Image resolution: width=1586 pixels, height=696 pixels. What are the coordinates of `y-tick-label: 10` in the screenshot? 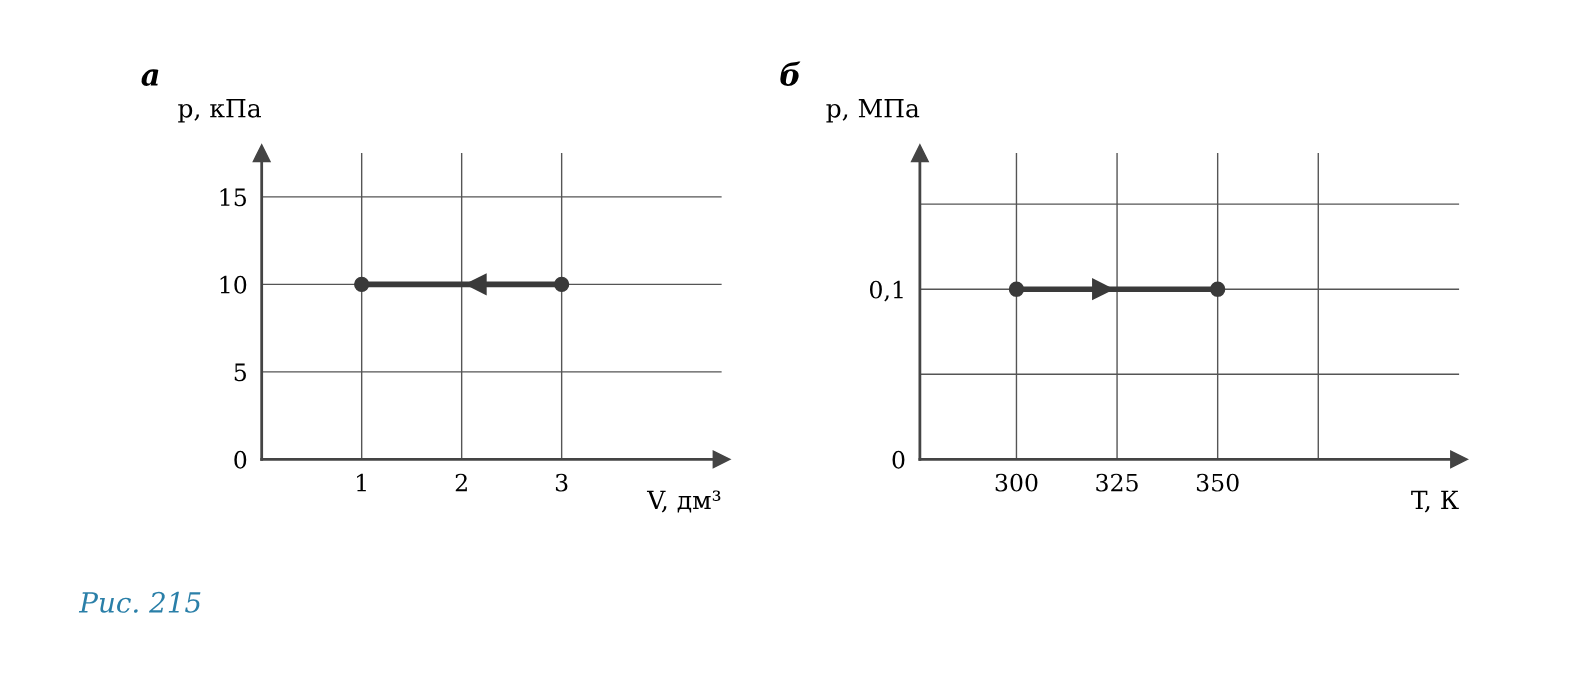 It's located at (233, 284).